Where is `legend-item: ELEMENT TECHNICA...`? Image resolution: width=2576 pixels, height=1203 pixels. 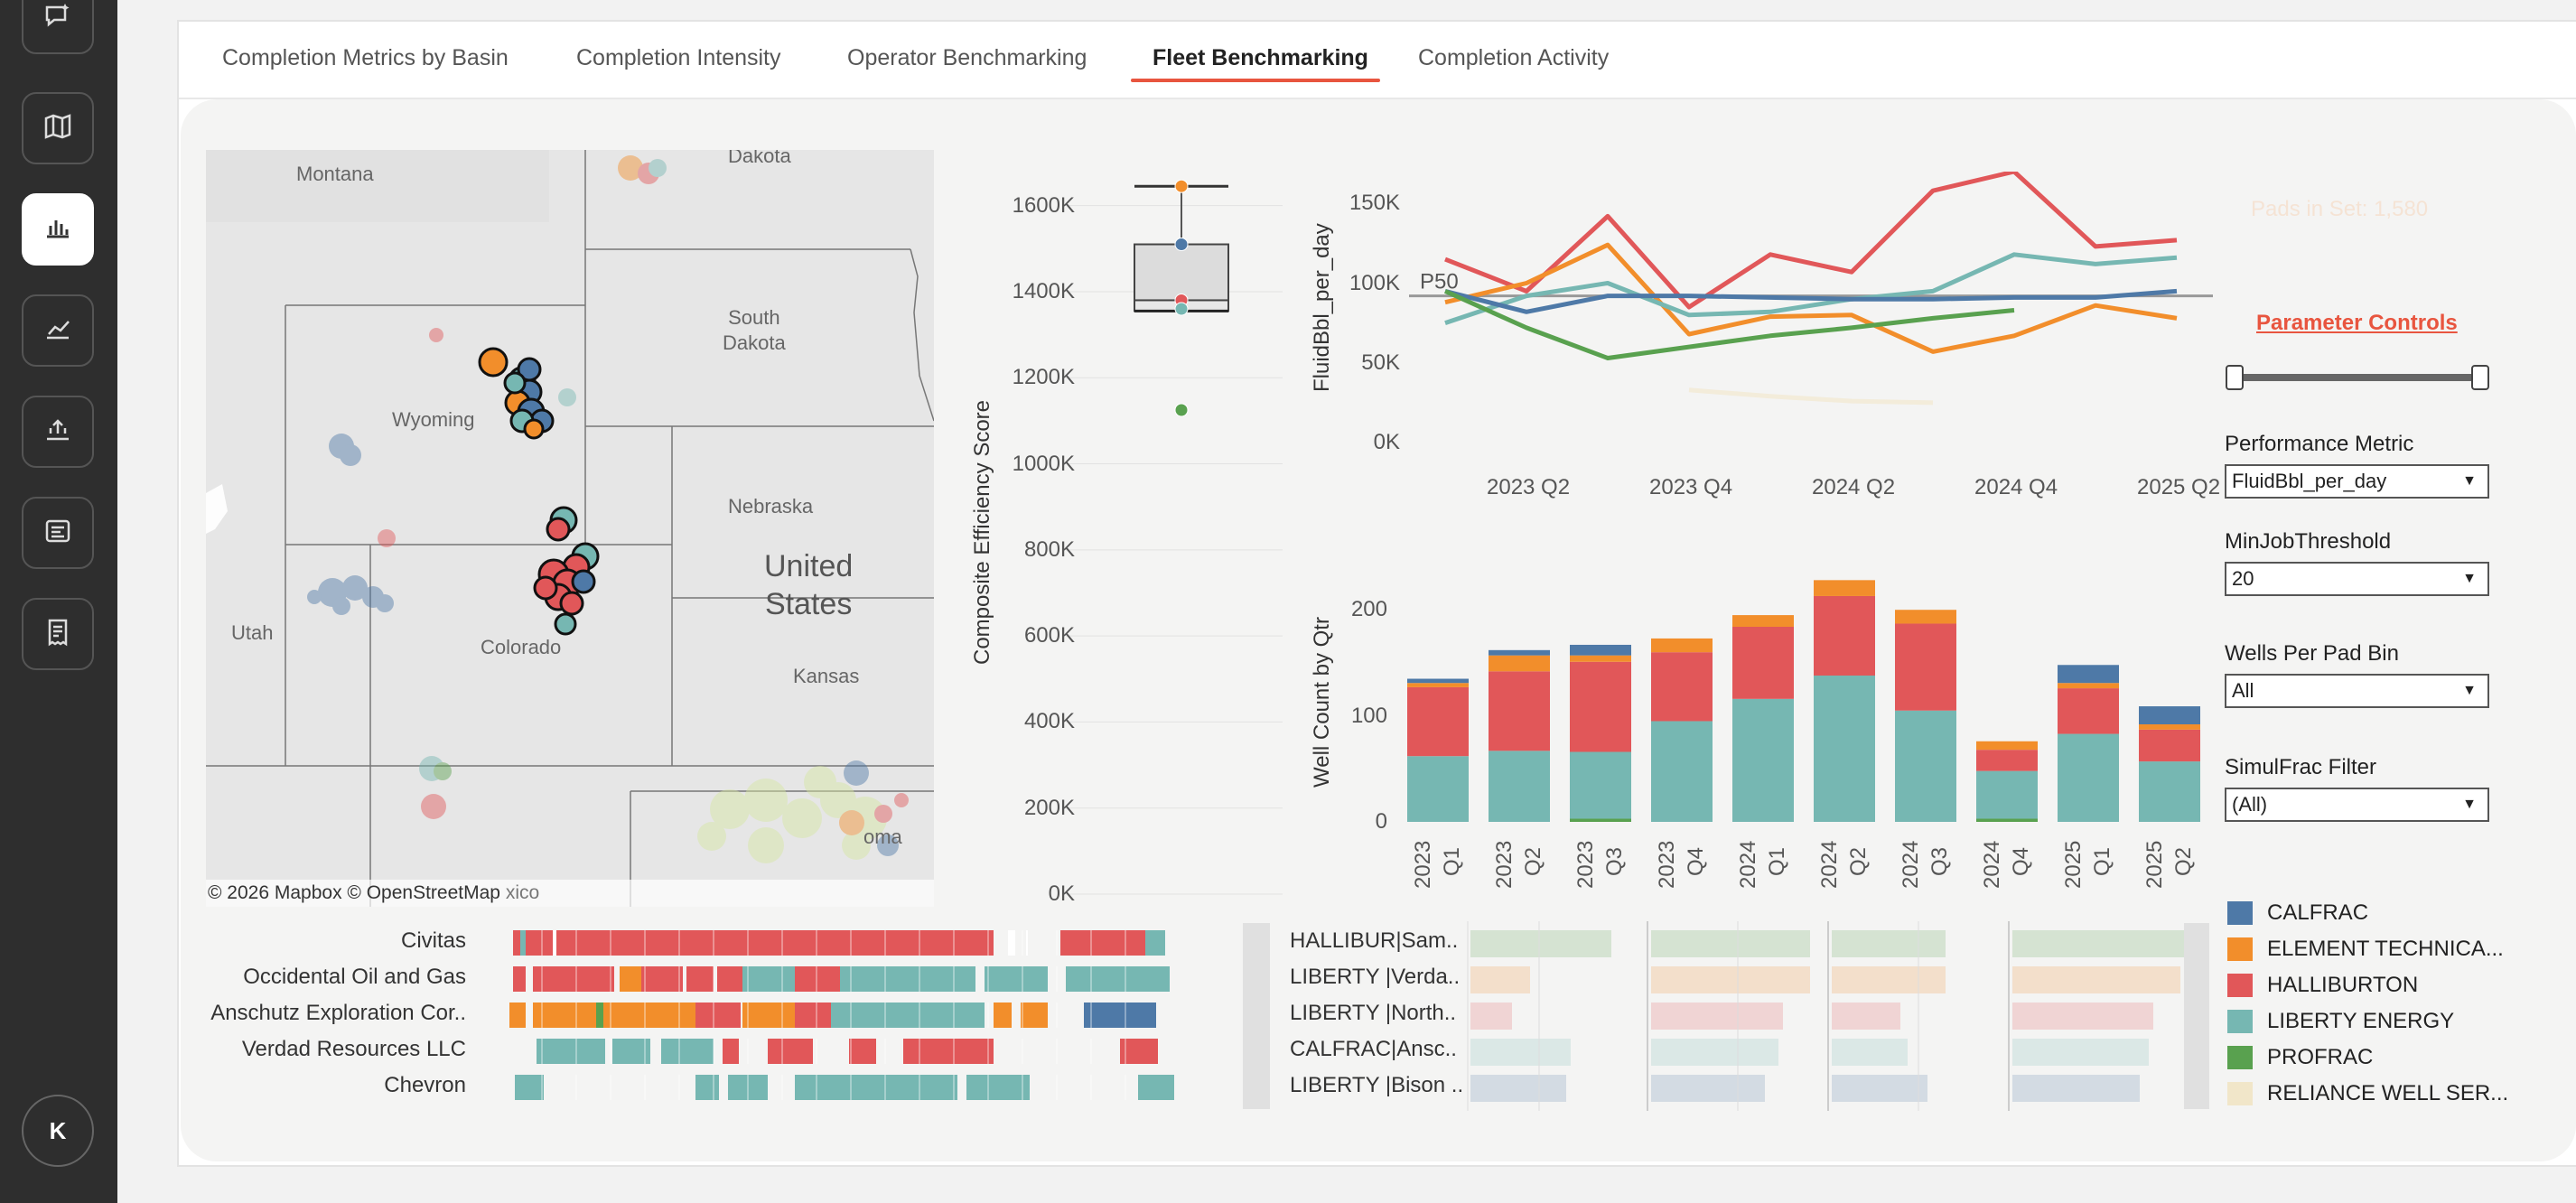 legend-item: ELEMENT TECHNICA... is located at coordinates (2366, 949).